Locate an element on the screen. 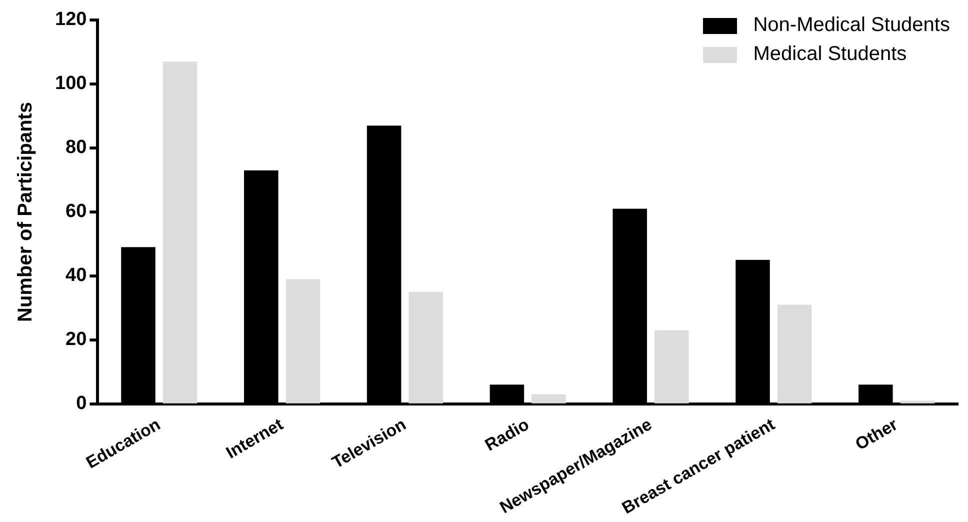 This screenshot has width=968, height=522. y-tick-label: 120 is located at coordinates (71, 19).